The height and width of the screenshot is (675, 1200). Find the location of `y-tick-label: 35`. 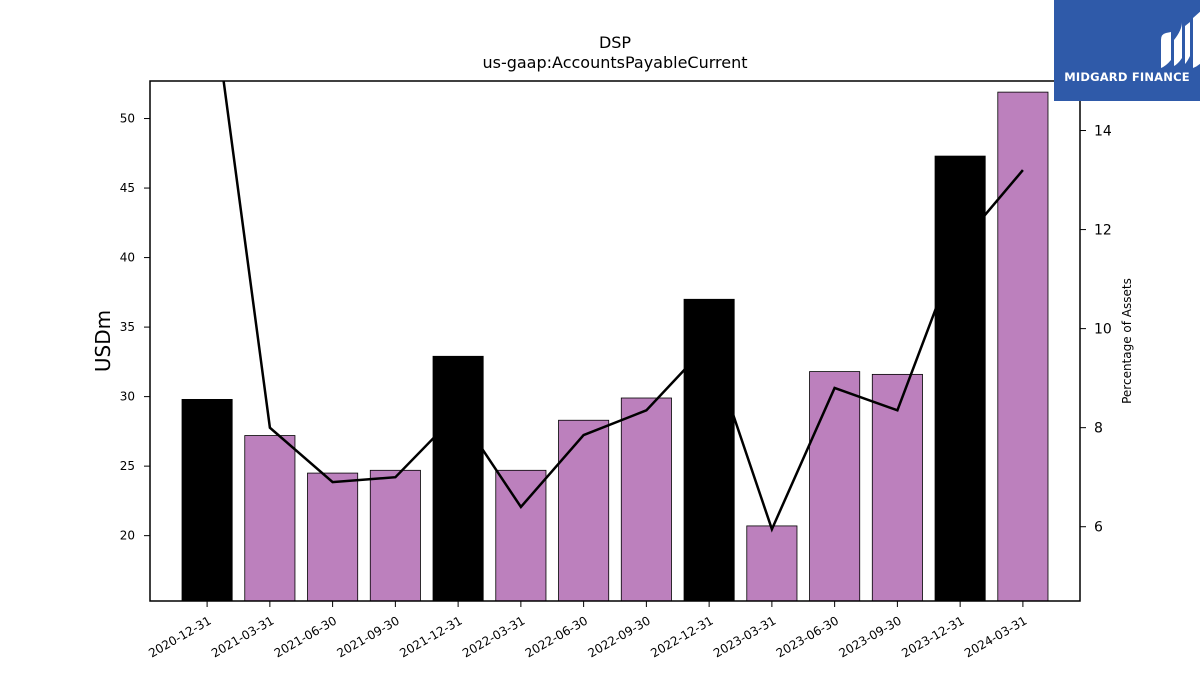

y-tick-label: 35 is located at coordinates (127, 327).